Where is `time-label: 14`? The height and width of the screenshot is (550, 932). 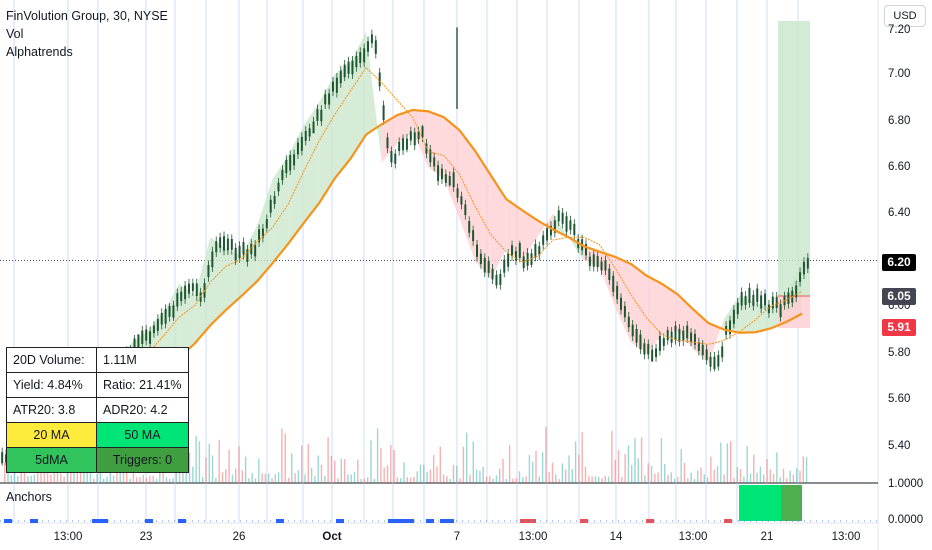
time-label: 14 is located at coordinates (616, 537).